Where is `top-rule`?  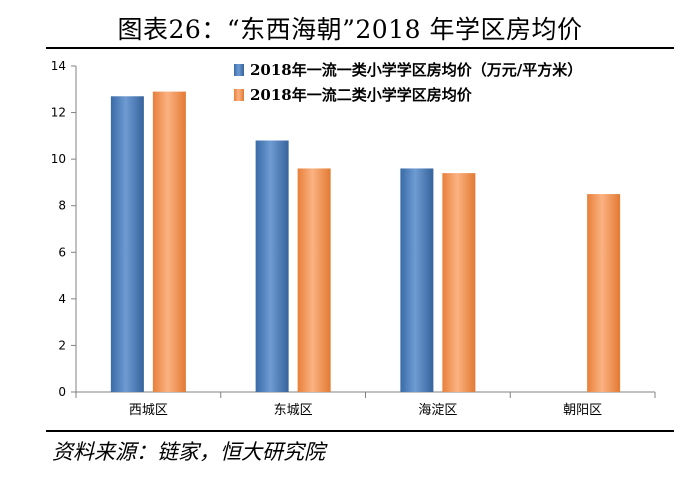
top-rule is located at coordinates (360, 48).